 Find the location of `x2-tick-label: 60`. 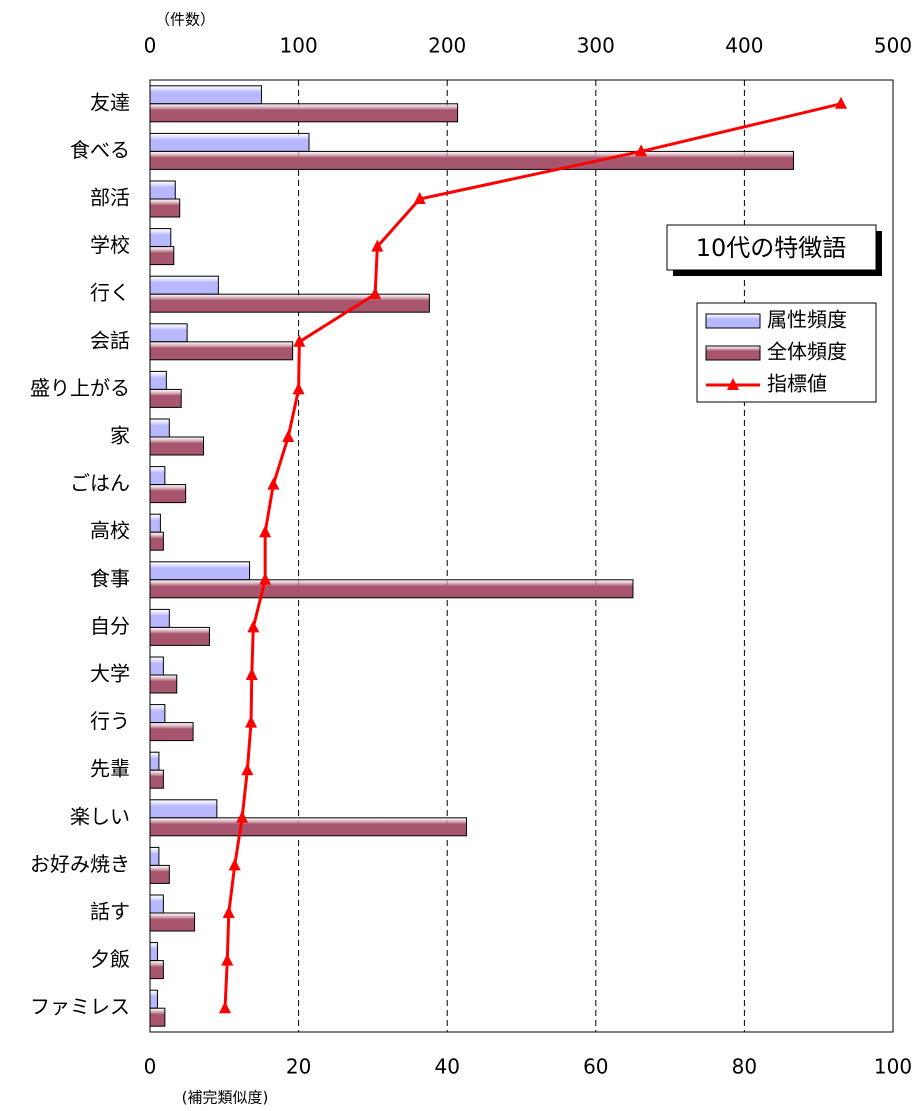

x2-tick-label: 60 is located at coordinates (595, 1067).